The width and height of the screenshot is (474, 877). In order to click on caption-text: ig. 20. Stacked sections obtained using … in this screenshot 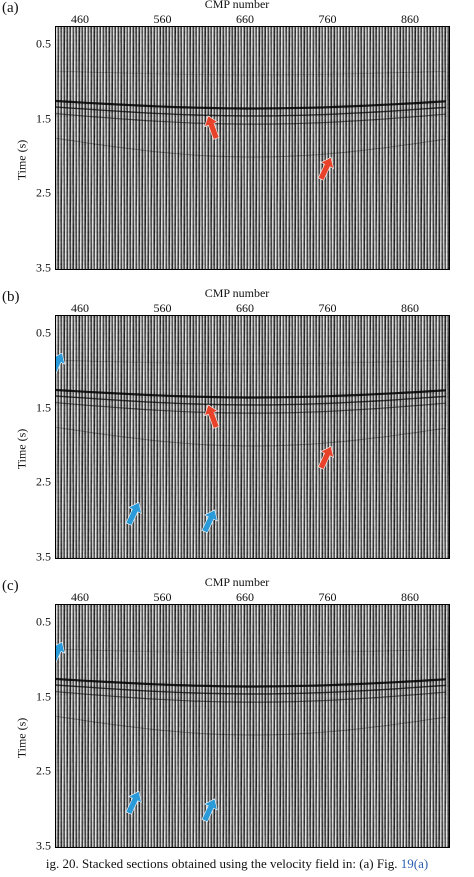, I will do `click(223, 863)`.